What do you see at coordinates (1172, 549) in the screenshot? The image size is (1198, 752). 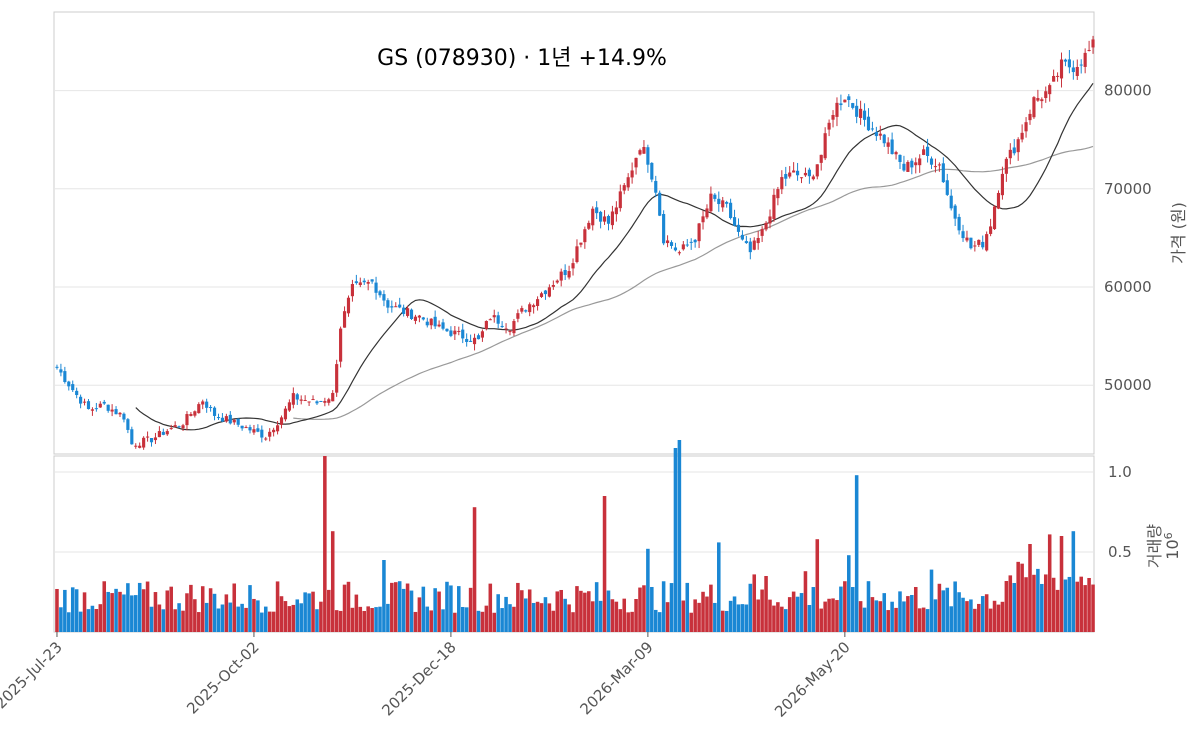 I see `volume-exponent-base: 10` at bounding box center [1172, 549].